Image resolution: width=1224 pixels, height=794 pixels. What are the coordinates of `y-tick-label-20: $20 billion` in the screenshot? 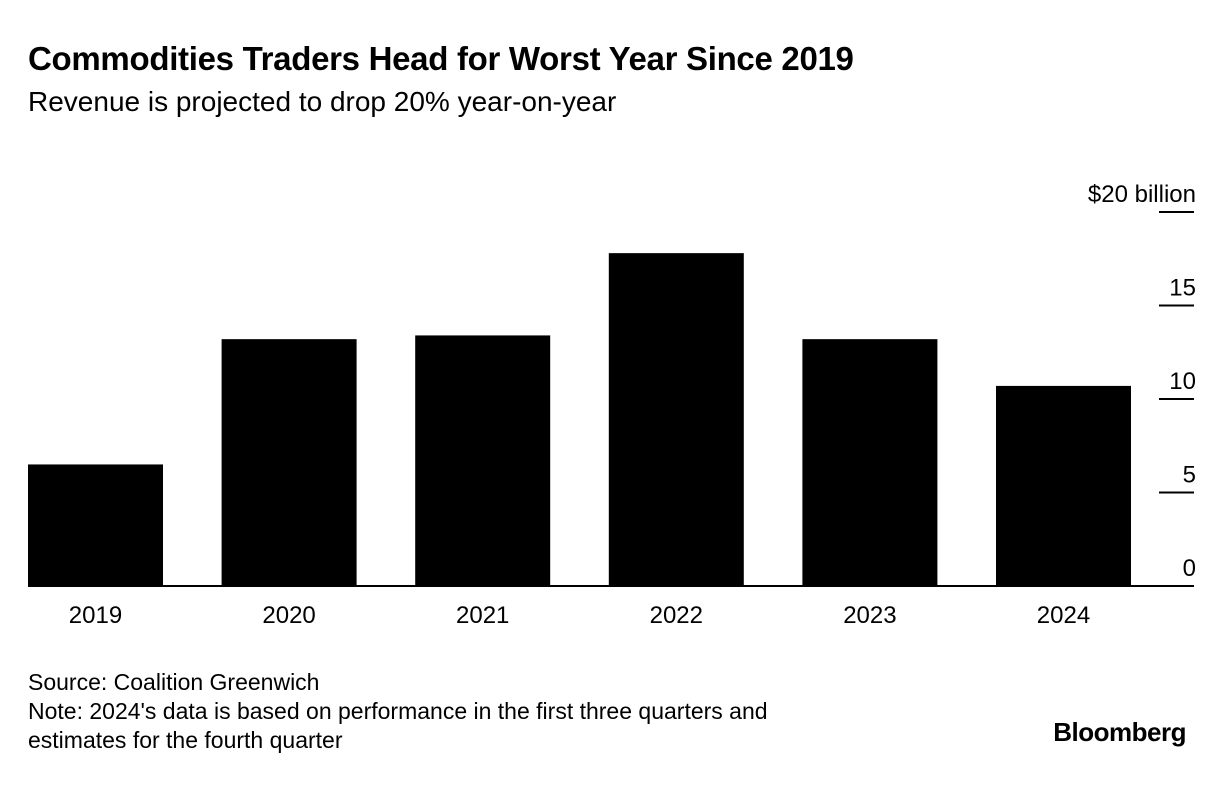 It's located at (1142, 194).